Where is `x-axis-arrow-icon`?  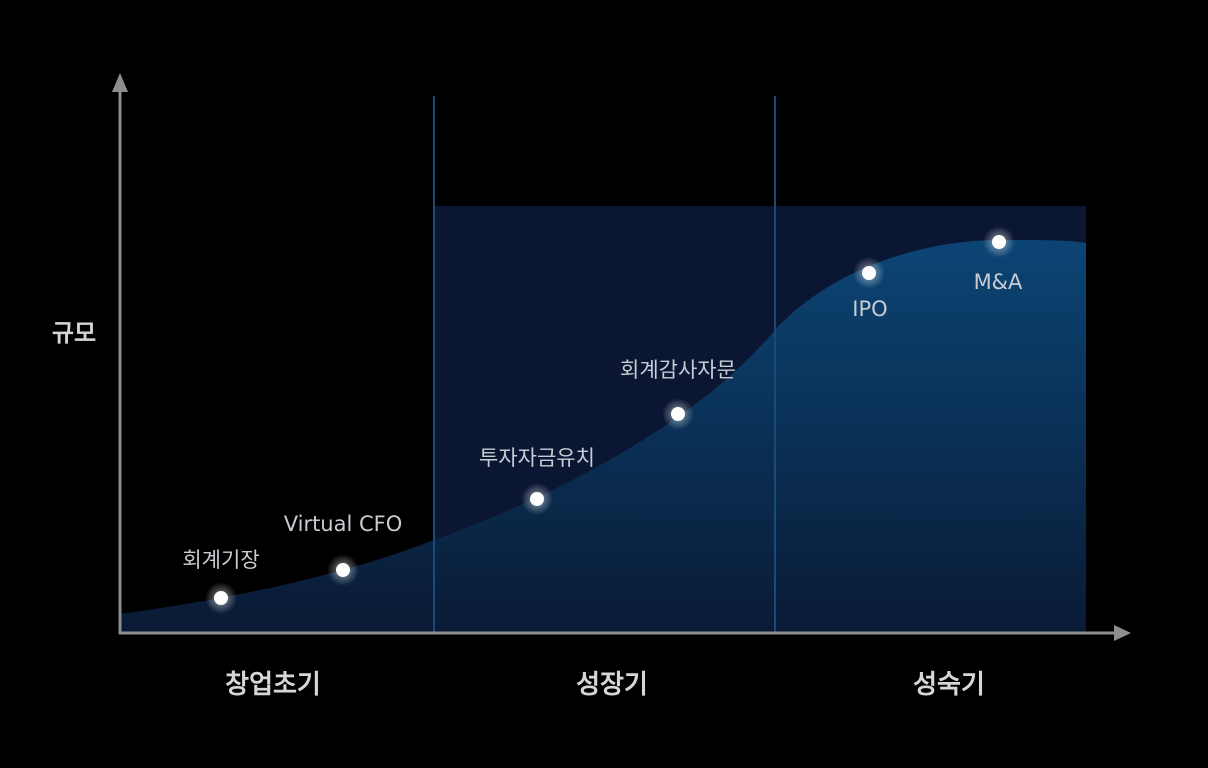 x-axis-arrow-icon is located at coordinates (1122, 633).